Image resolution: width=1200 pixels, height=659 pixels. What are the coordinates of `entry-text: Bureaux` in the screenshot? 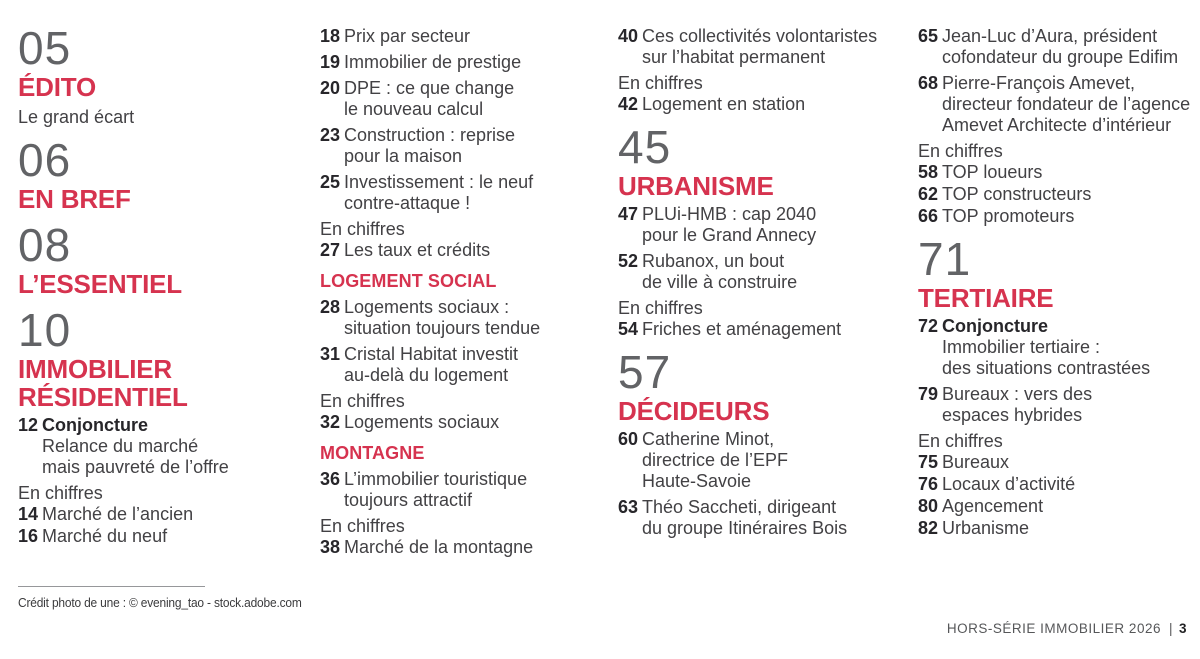 It's located at (976, 462).